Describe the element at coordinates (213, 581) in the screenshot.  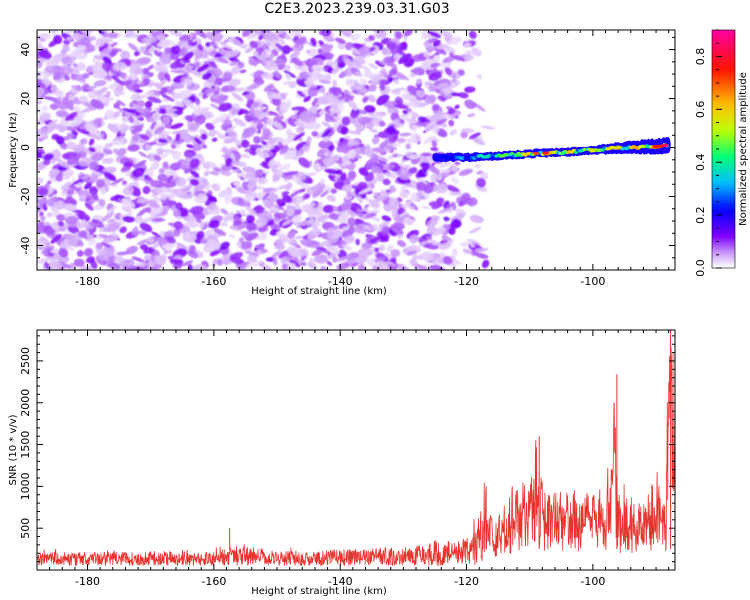
I see `bottom-x-tick-label: -160` at that location.